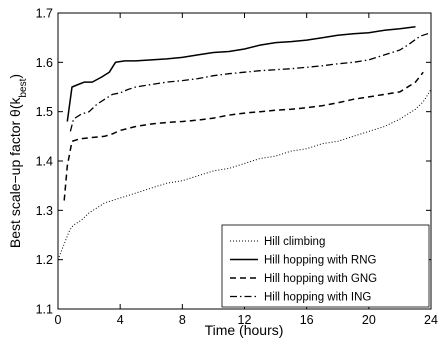  What do you see at coordinates (369, 320) in the screenshot?
I see `x-tick-label: 20` at bounding box center [369, 320].